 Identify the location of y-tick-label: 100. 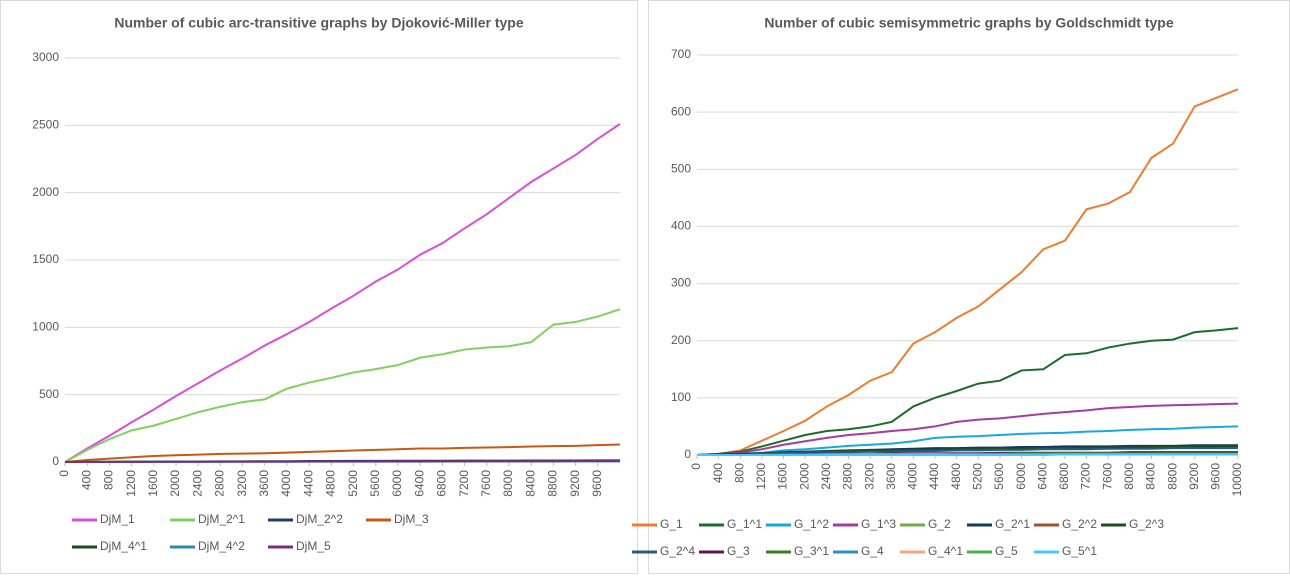
(681, 397).